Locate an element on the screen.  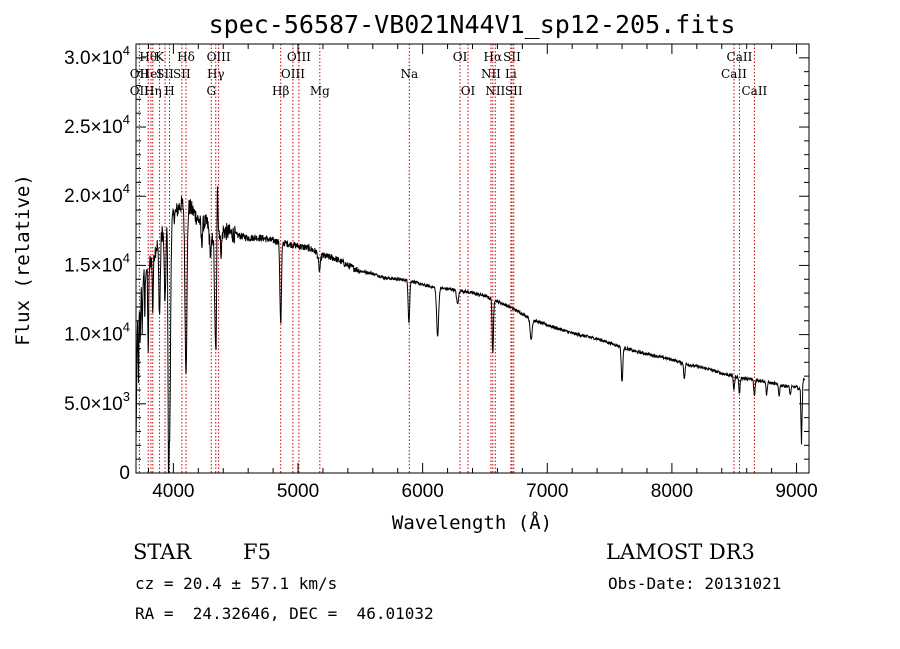
x-tick-label: 8000 is located at coordinates (672, 491).